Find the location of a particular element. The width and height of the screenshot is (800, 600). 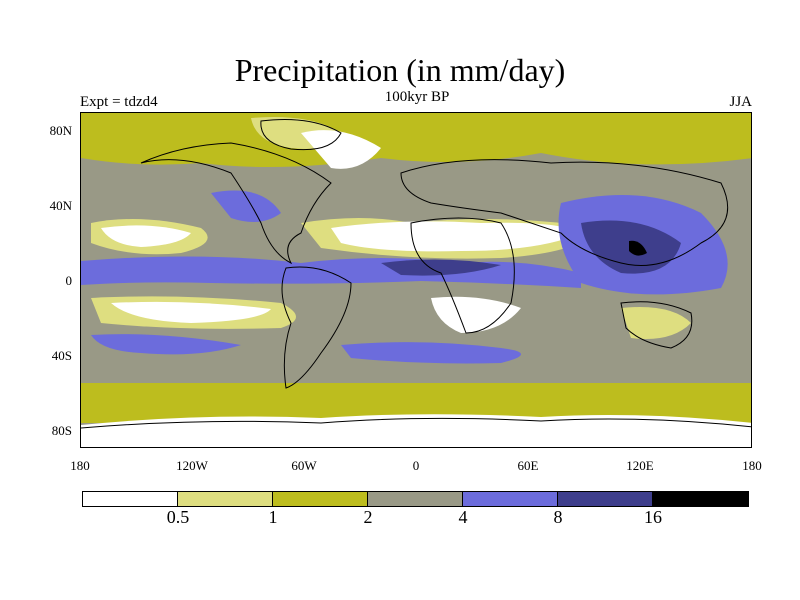

period-label: 100kyr BP is located at coordinates (417, 97).